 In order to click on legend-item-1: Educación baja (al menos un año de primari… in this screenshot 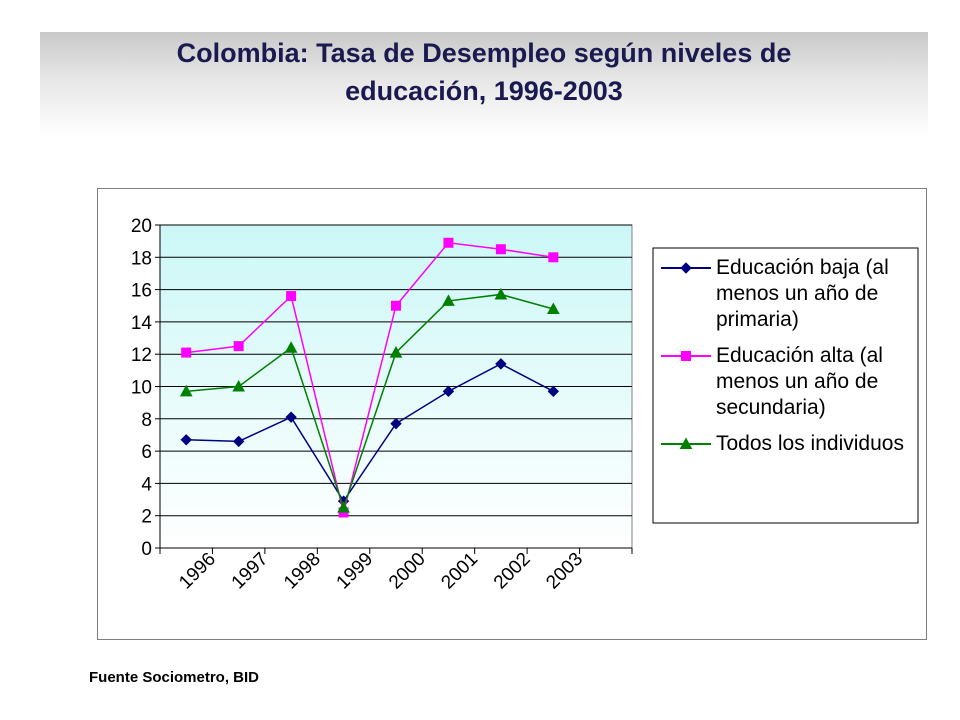, I will do `click(775, 293)`.